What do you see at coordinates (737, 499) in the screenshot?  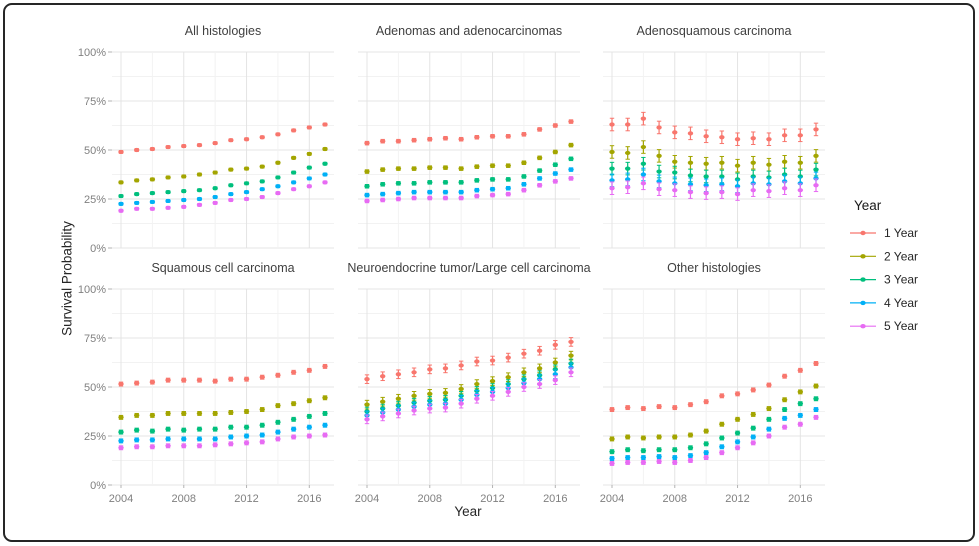 I see `x-tick-label: 2012` at bounding box center [737, 499].